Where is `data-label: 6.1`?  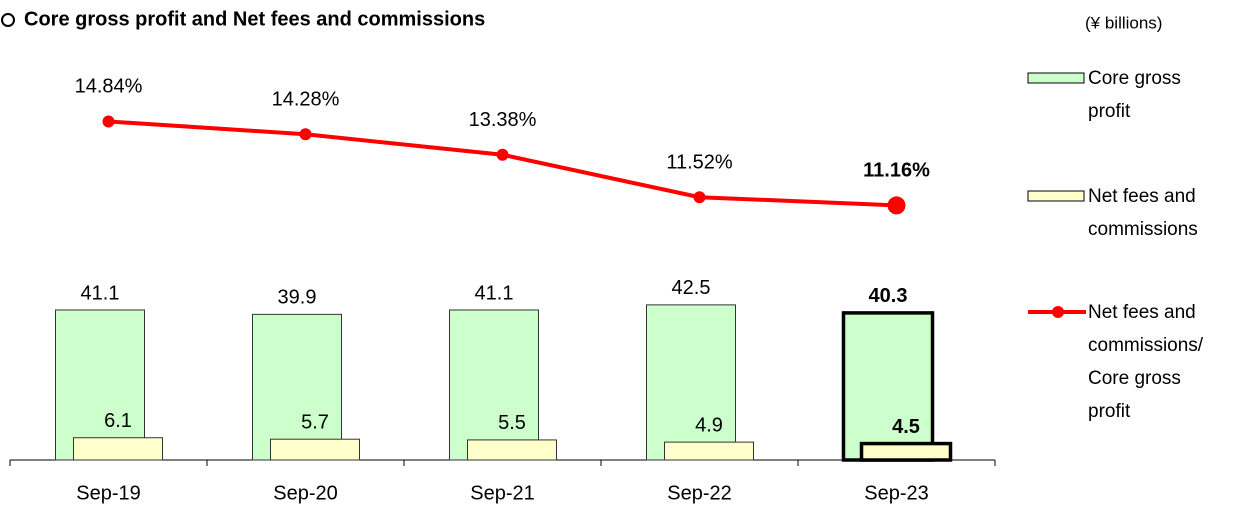
data-label: 6.1 is located at coordinates (118, 421).